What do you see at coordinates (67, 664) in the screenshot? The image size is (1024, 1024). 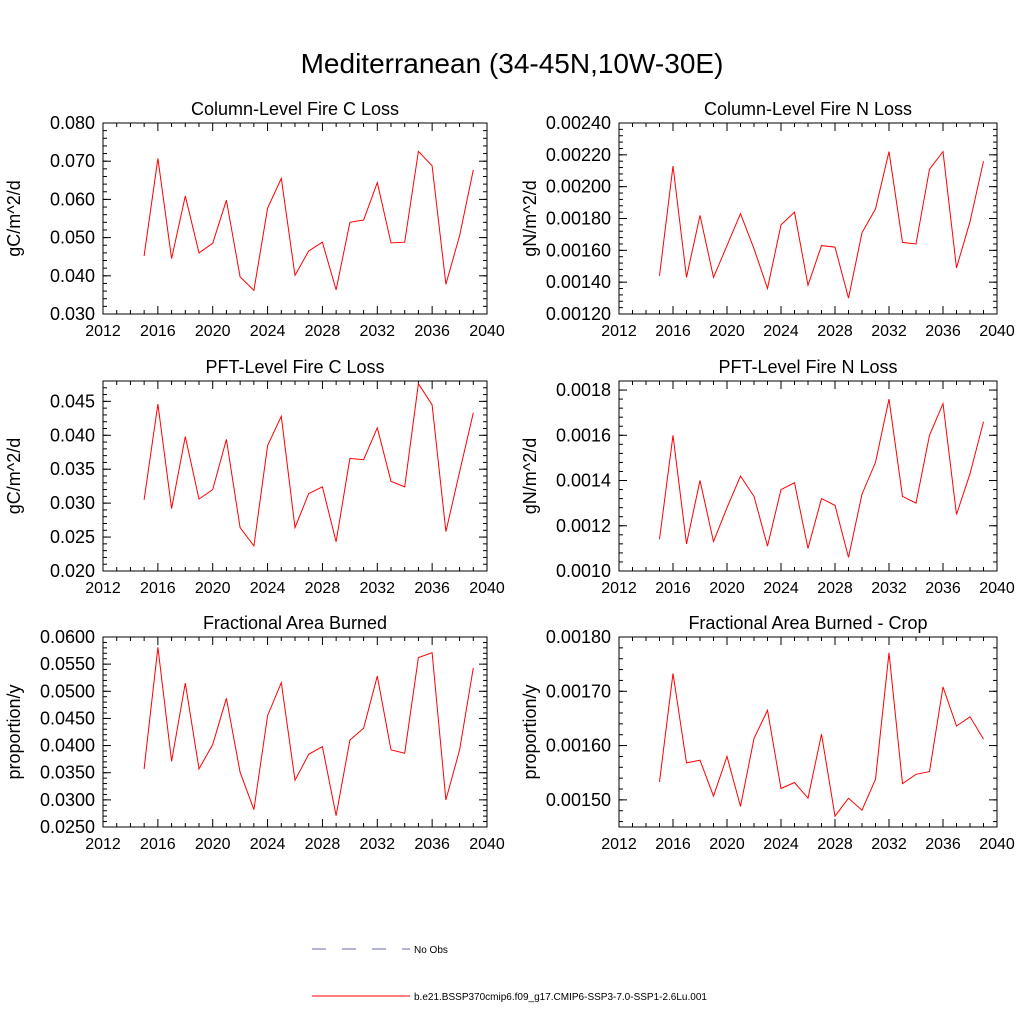 I see `y-tick-label: 0.0550` at bounding box center [67, 664].